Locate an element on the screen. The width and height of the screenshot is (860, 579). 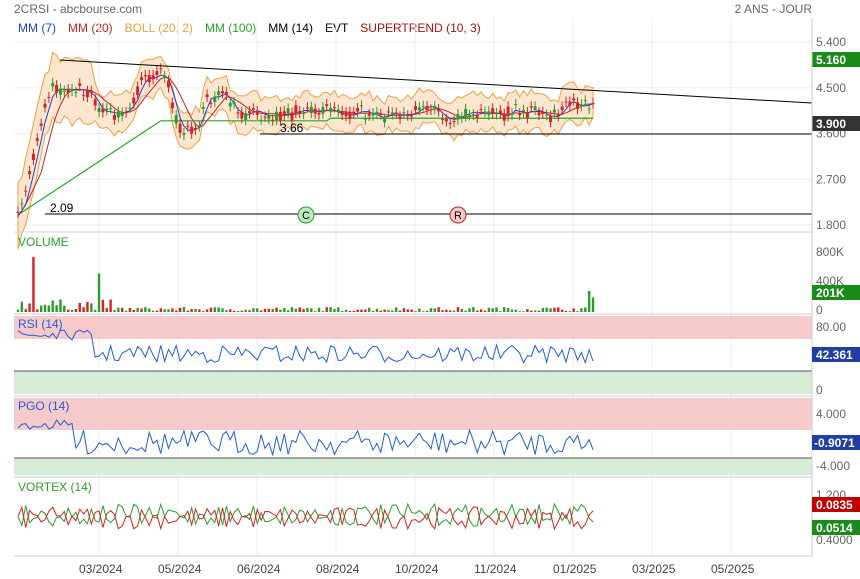
volume-value-box is located at coordinates (836, 292).